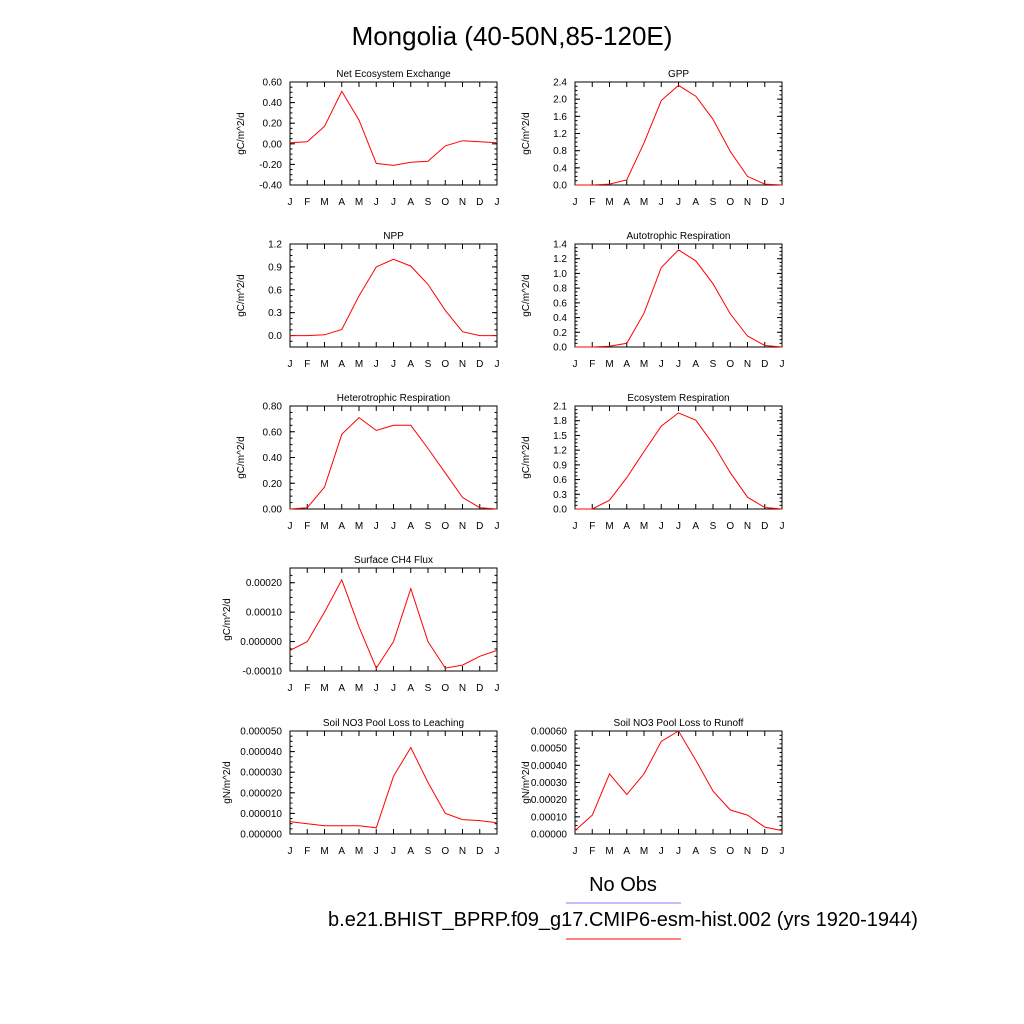 The height and width of the screenshot is (1024, 1024). Describe the element at coordinates (261, 773) in the screenshot. I see `y-tick-label: 0.000030` at that location.